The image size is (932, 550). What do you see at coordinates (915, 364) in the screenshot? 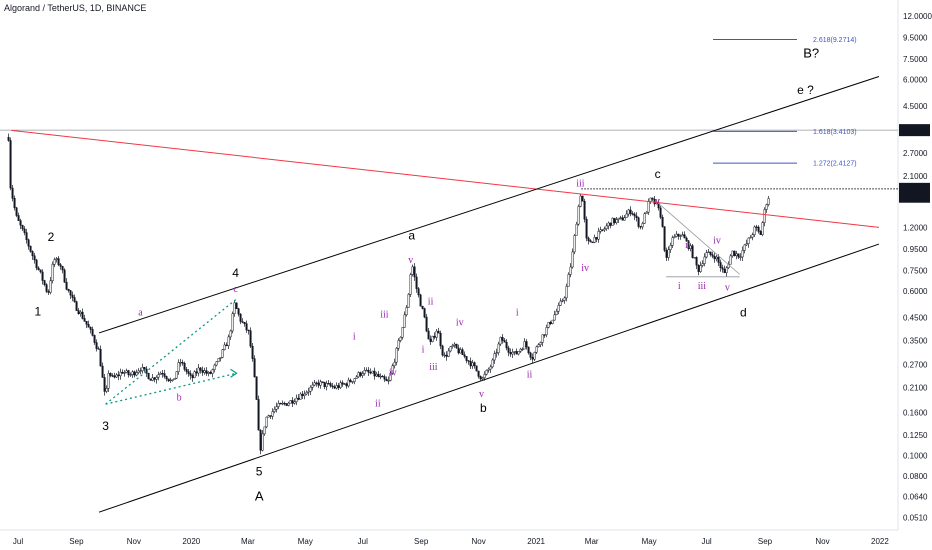
I see `price-tick-label: 0.2700` at bounding box center [915, 364].